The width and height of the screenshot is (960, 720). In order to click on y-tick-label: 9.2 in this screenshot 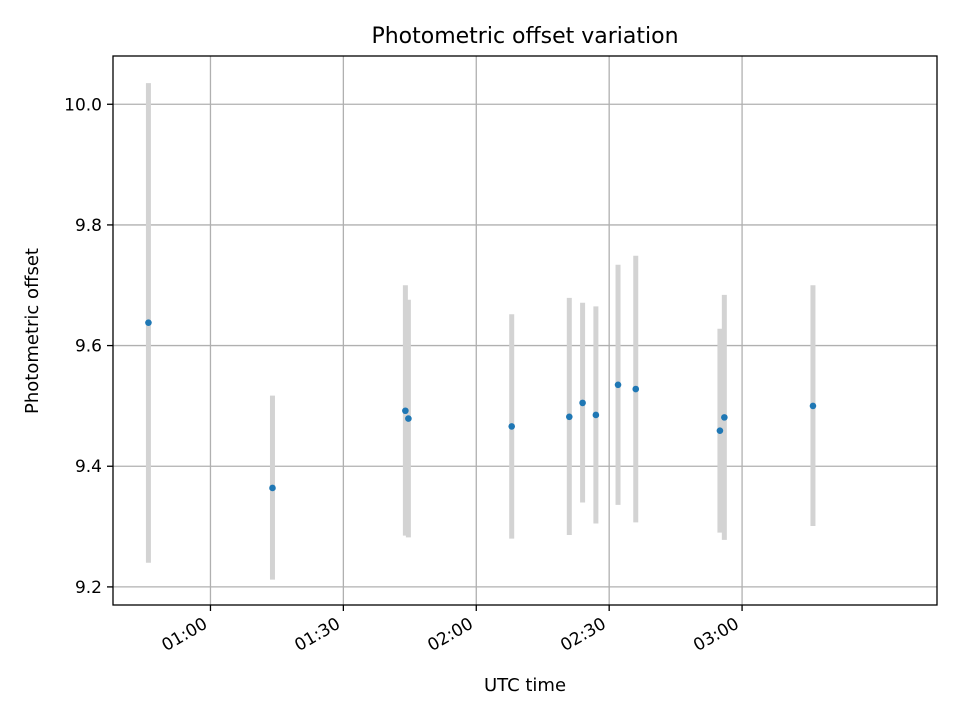, I will do `click(88, 588)`.